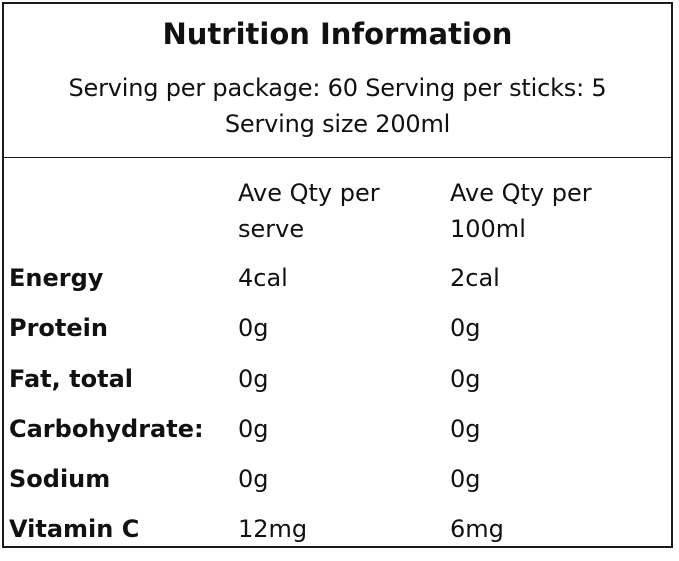  I want to click on nutrient-name: Vitamin C, so click(74, 529).